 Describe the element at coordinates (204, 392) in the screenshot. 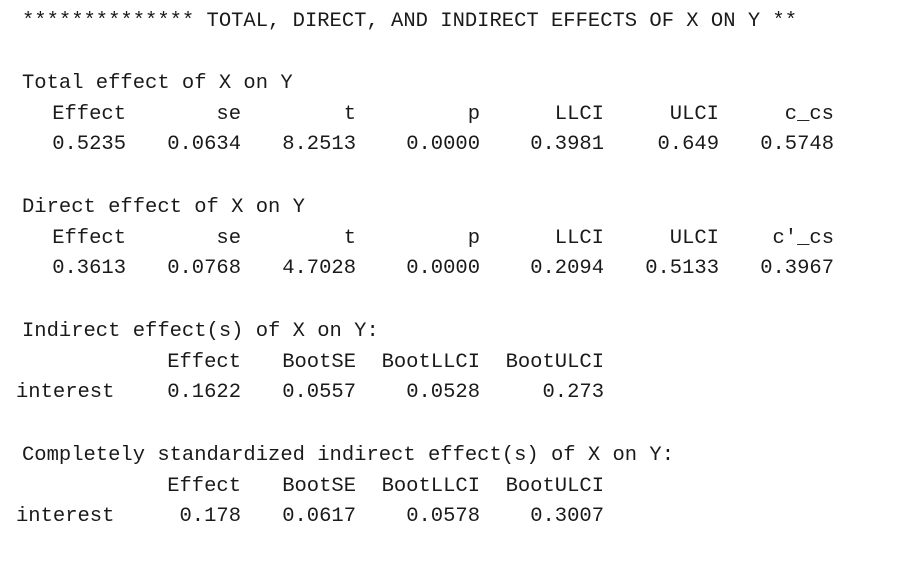

I see `value-effect: 0.1622` at that location.